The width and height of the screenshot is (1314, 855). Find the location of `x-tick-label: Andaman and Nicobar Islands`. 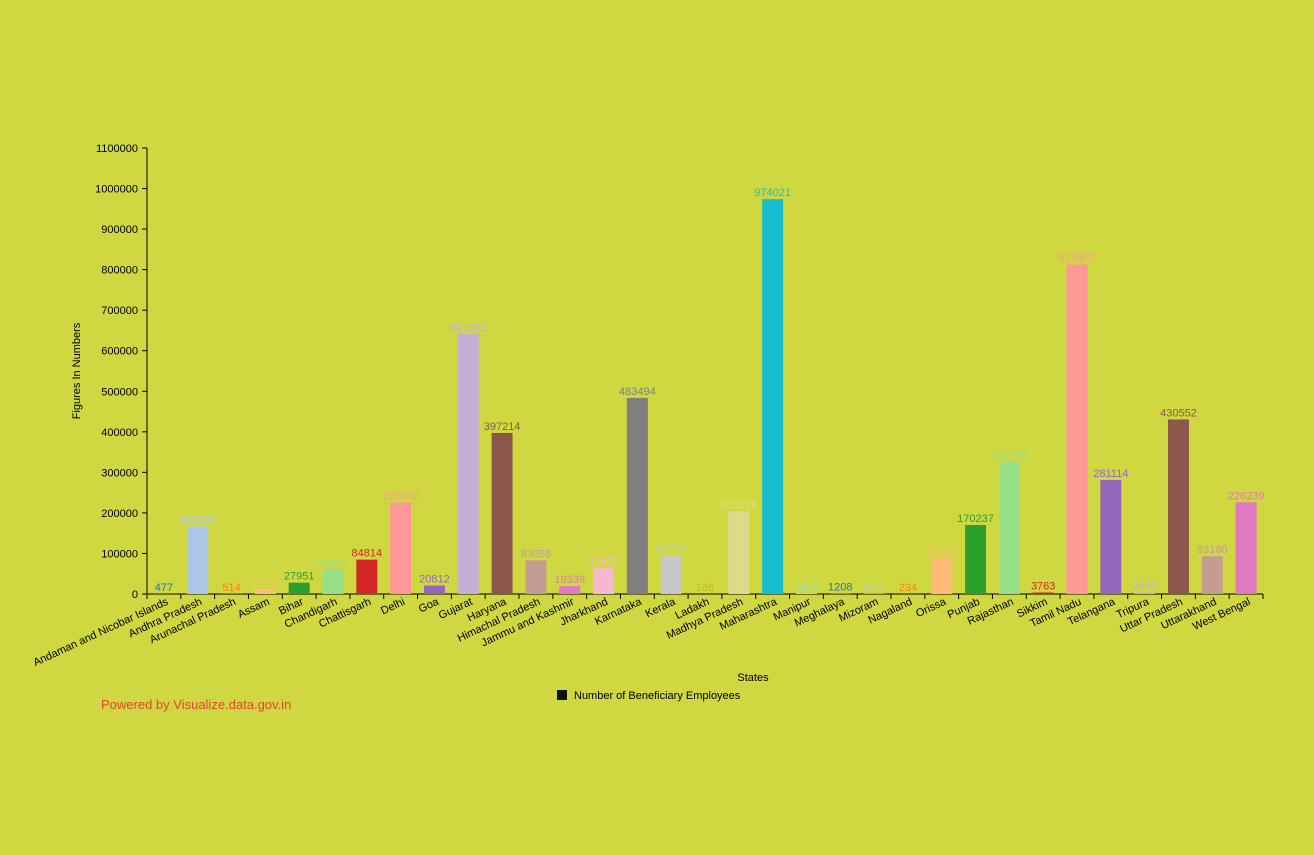

x-tick-label: Andaman and Nicobar Islands is located at coordinates (101, 632).